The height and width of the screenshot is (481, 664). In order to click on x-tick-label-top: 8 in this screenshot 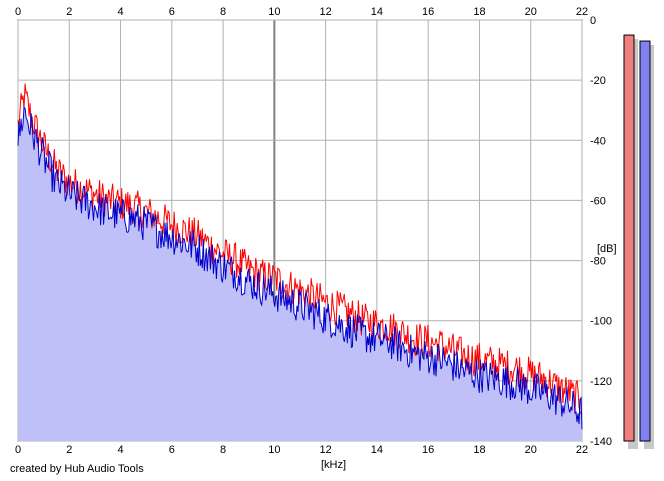, I will do `click(223, 12)`.